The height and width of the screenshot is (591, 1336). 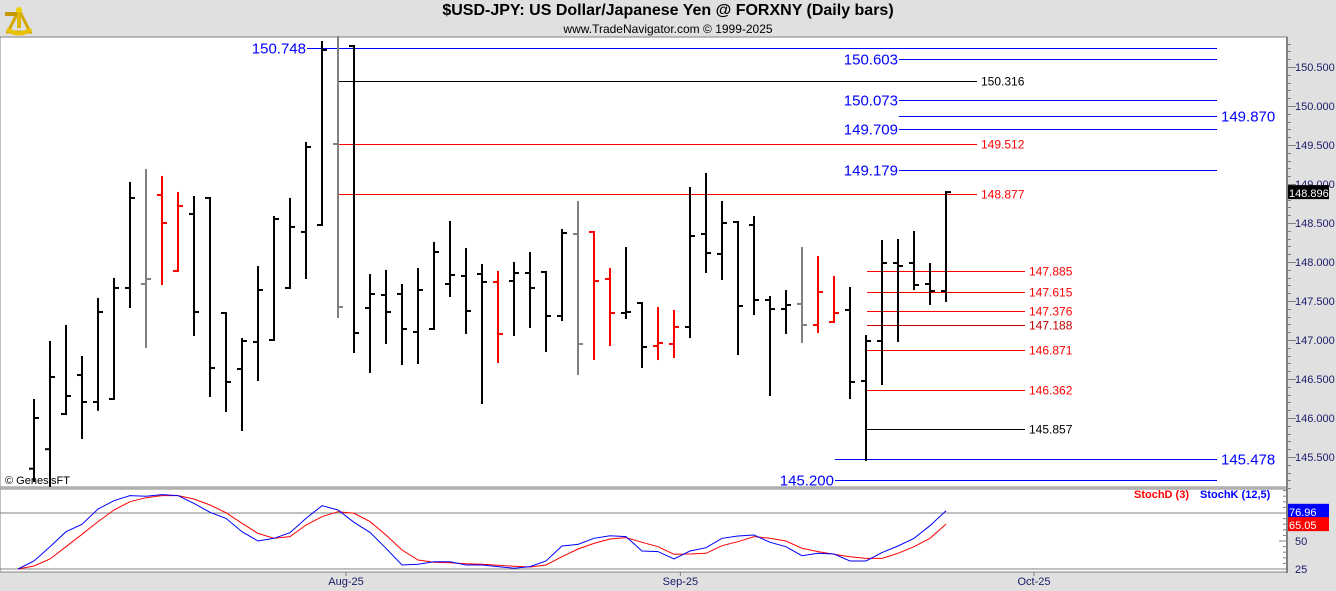 I want to click on price-axis-label: 146.000, so click(x=1315, y=419).